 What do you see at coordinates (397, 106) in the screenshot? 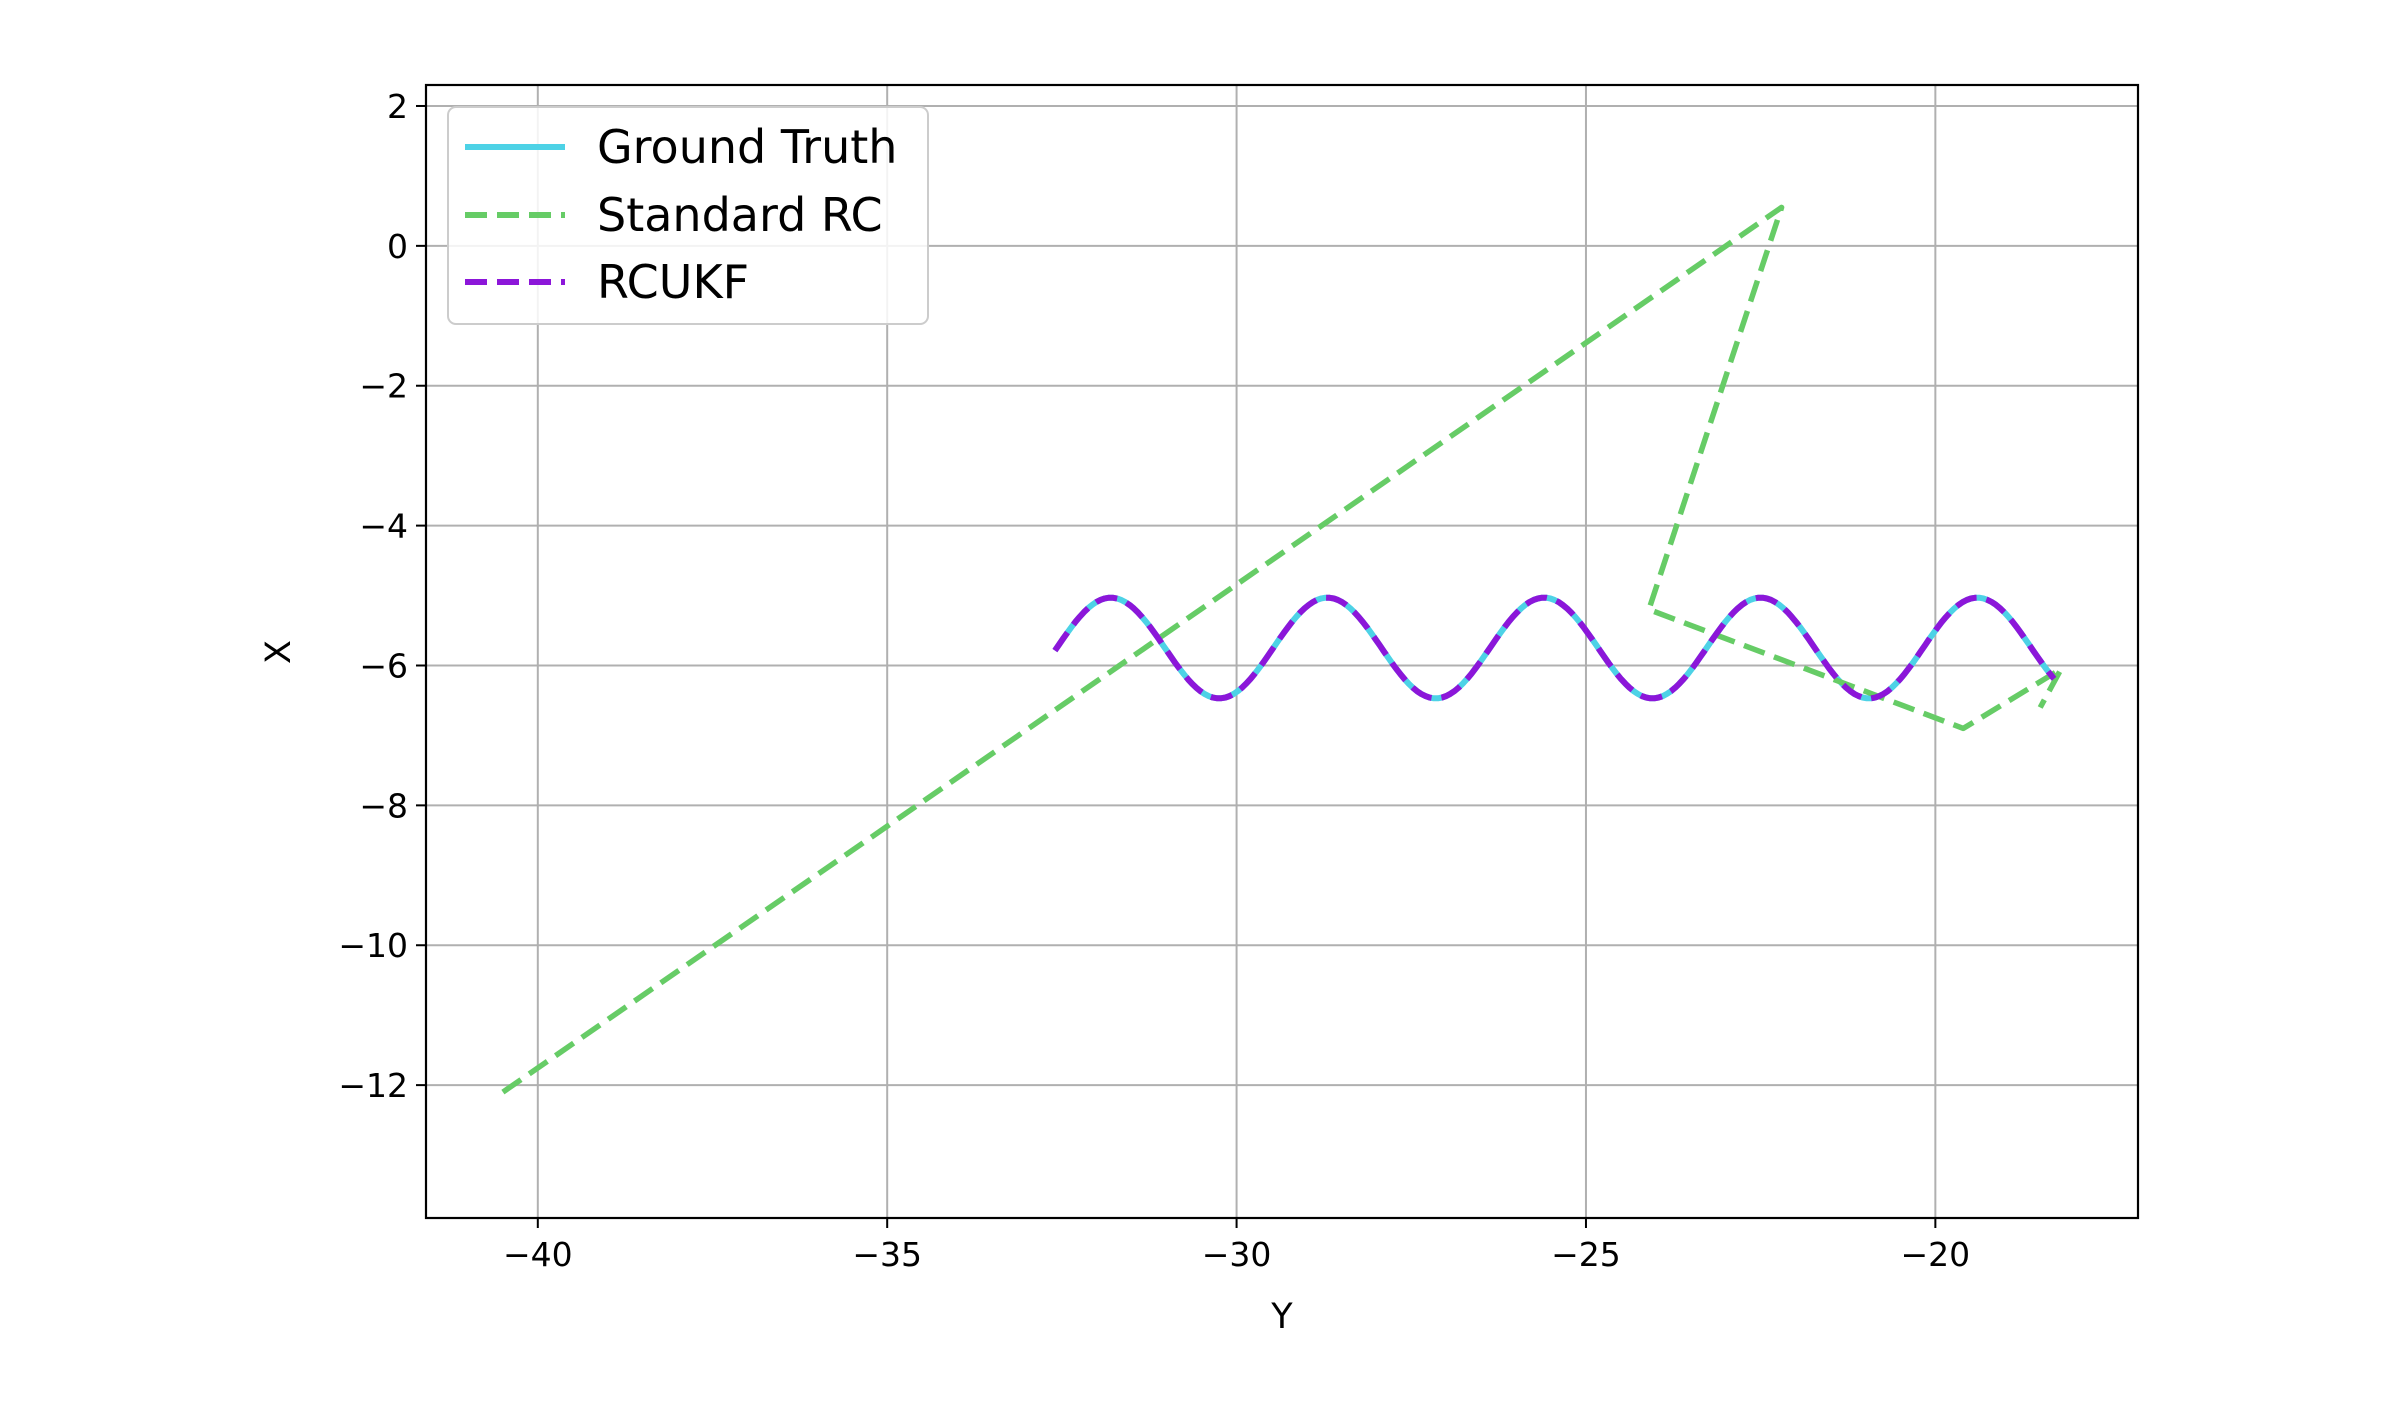
I see `y-tick-label: 2` at bounding box center [397, 106].